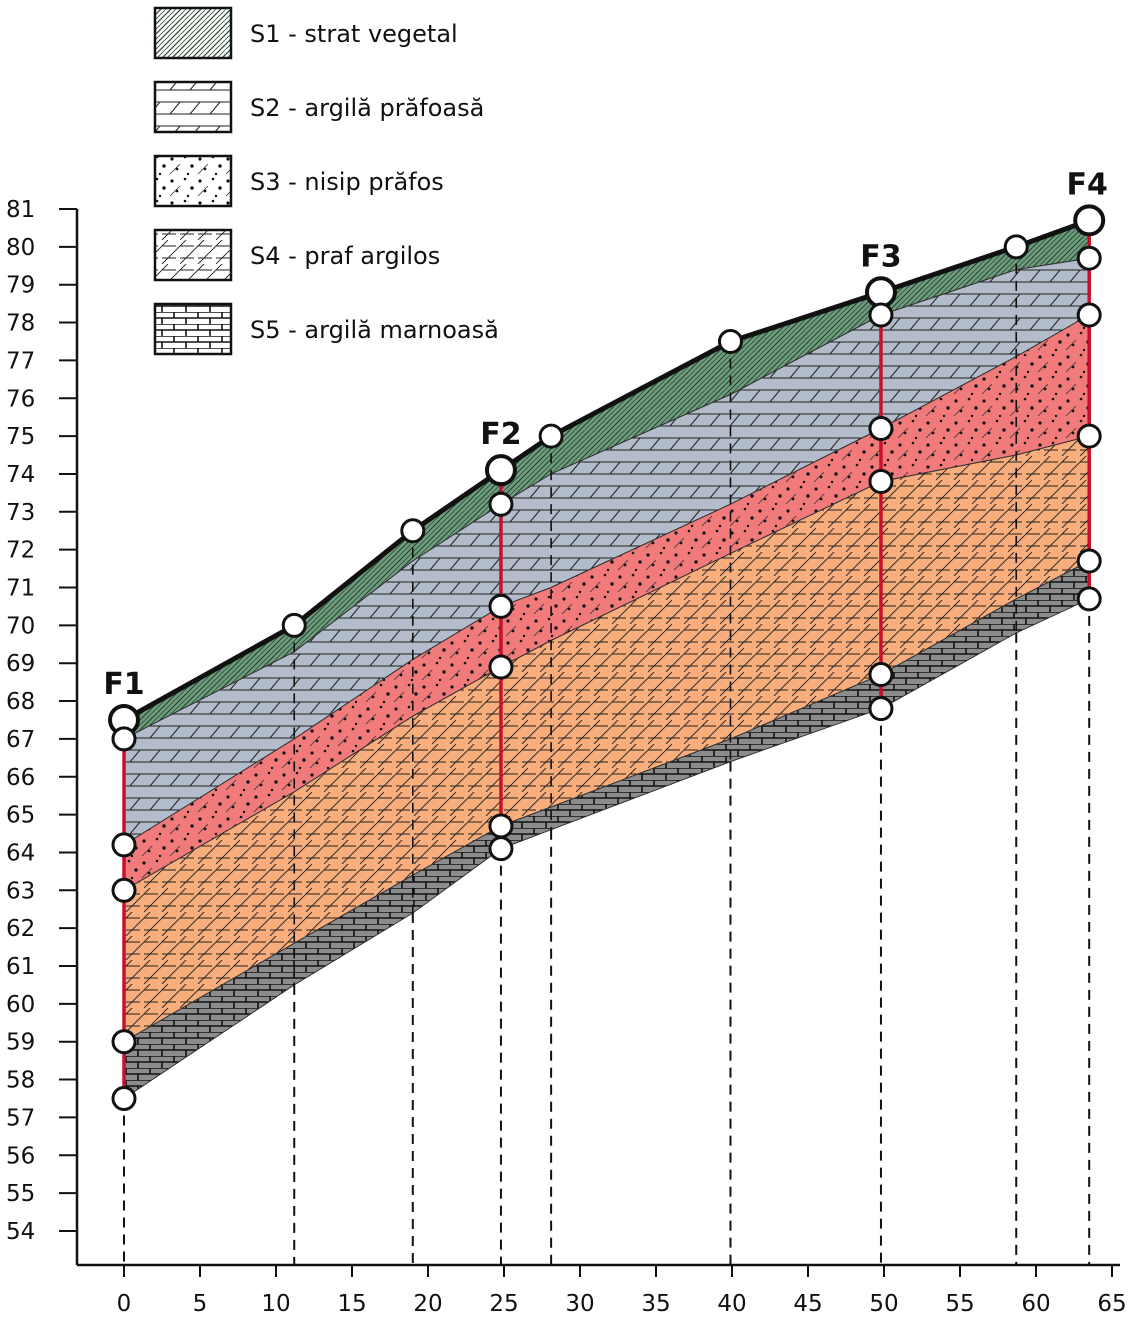  Describe the element at coordinates (20, 1005) in the screenshot. I see `y-tick-label: 60` at that location.